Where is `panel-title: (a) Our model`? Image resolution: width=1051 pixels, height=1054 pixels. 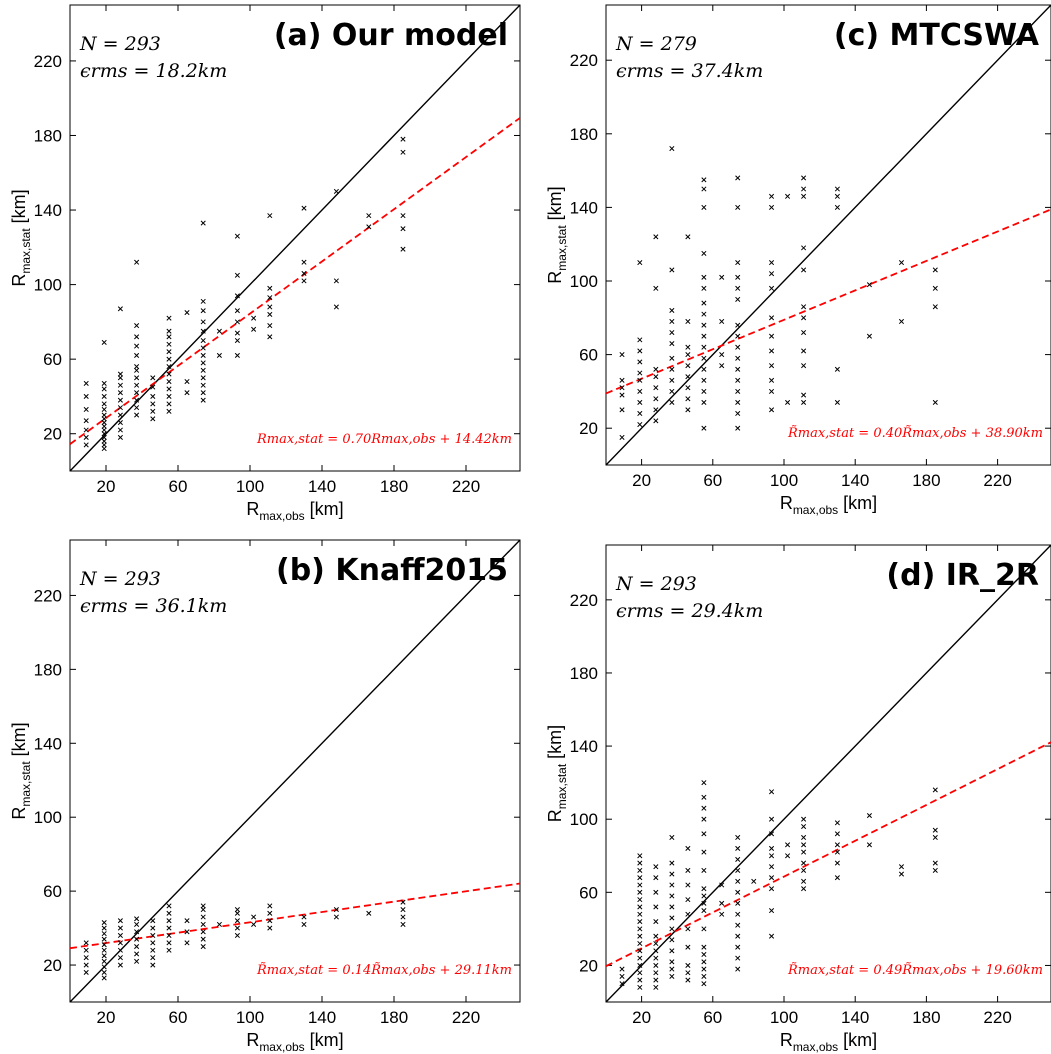
panel-title: (a) Our model is located at coordinates (391, 35).